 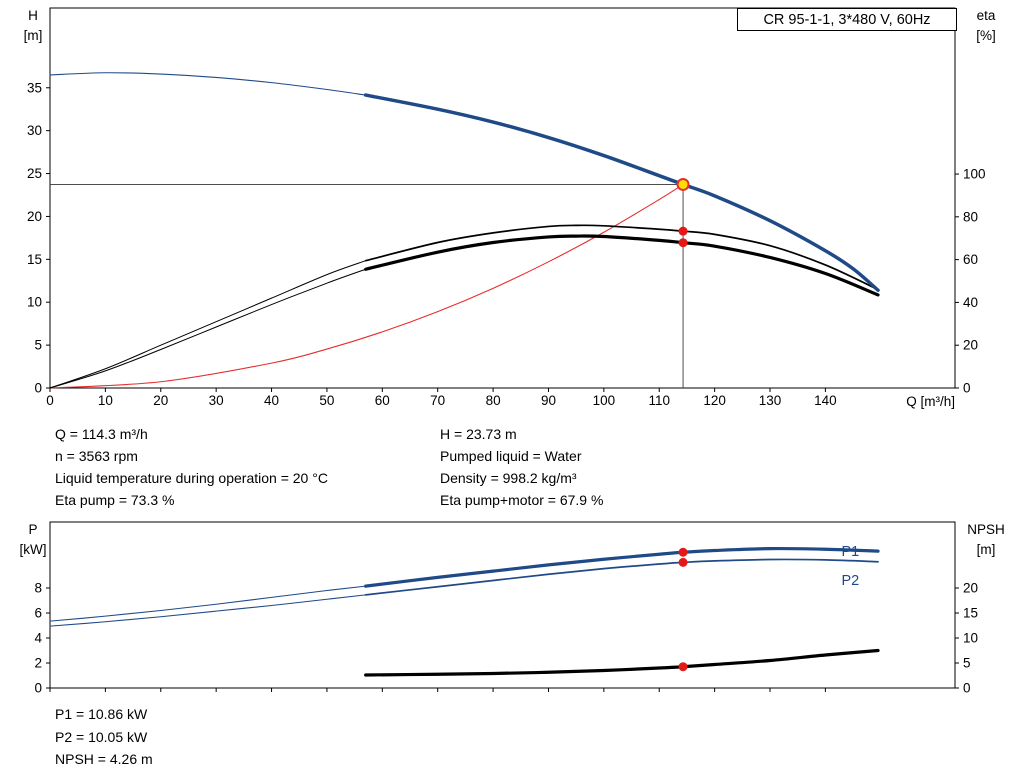 What do you see at coordinates (38, 613) in the screenshot?
I see `y-left-tick-label: 6` at bounding box center [38, 613].